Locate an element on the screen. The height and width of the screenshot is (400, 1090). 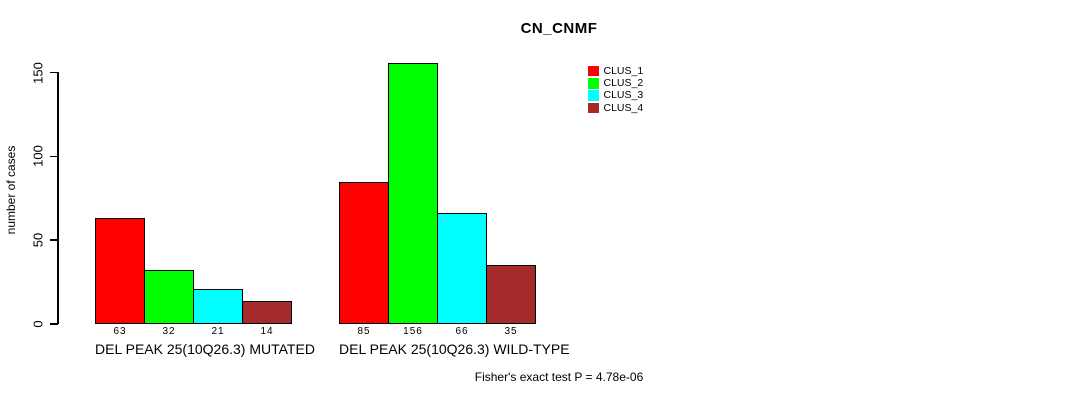
legend-entry: CLUS_1 is located at coordinates (615, 71).